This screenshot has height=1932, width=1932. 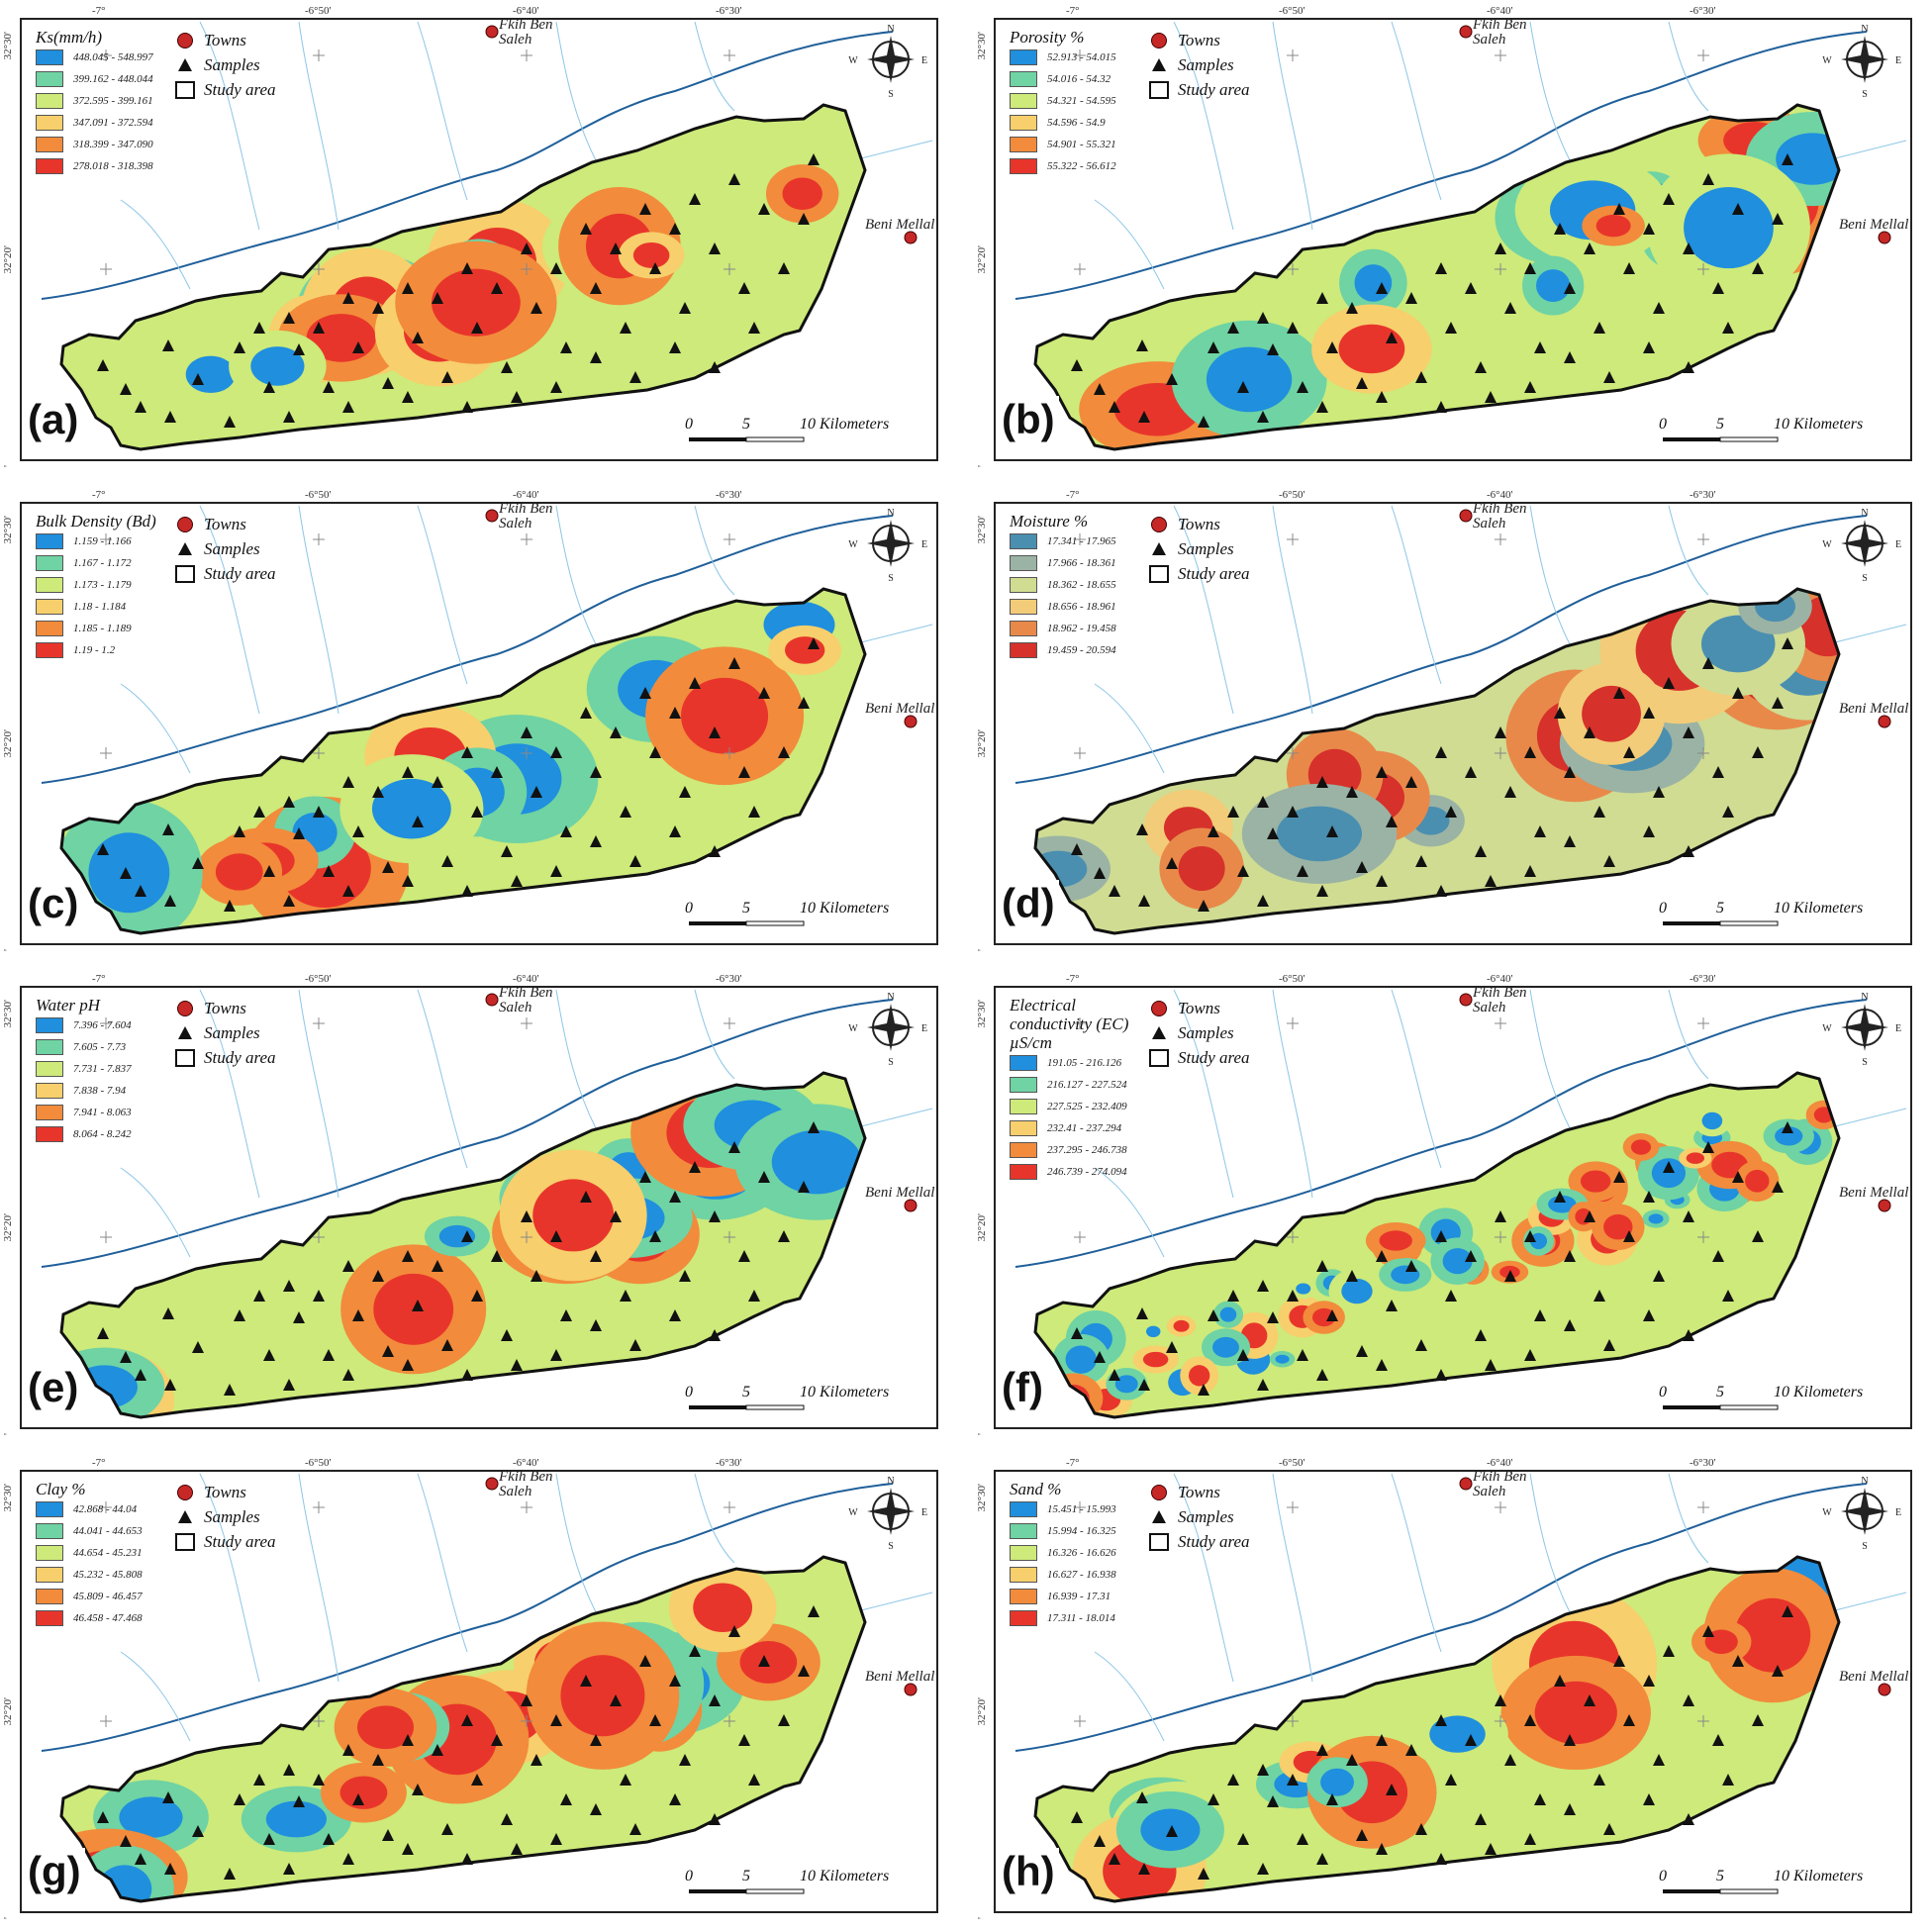 What do you see at coordinates (1063, 144) in the screenshot?
I see `legend-class-row: 54.901 - 55.321` at bounding box center [1063, 144].